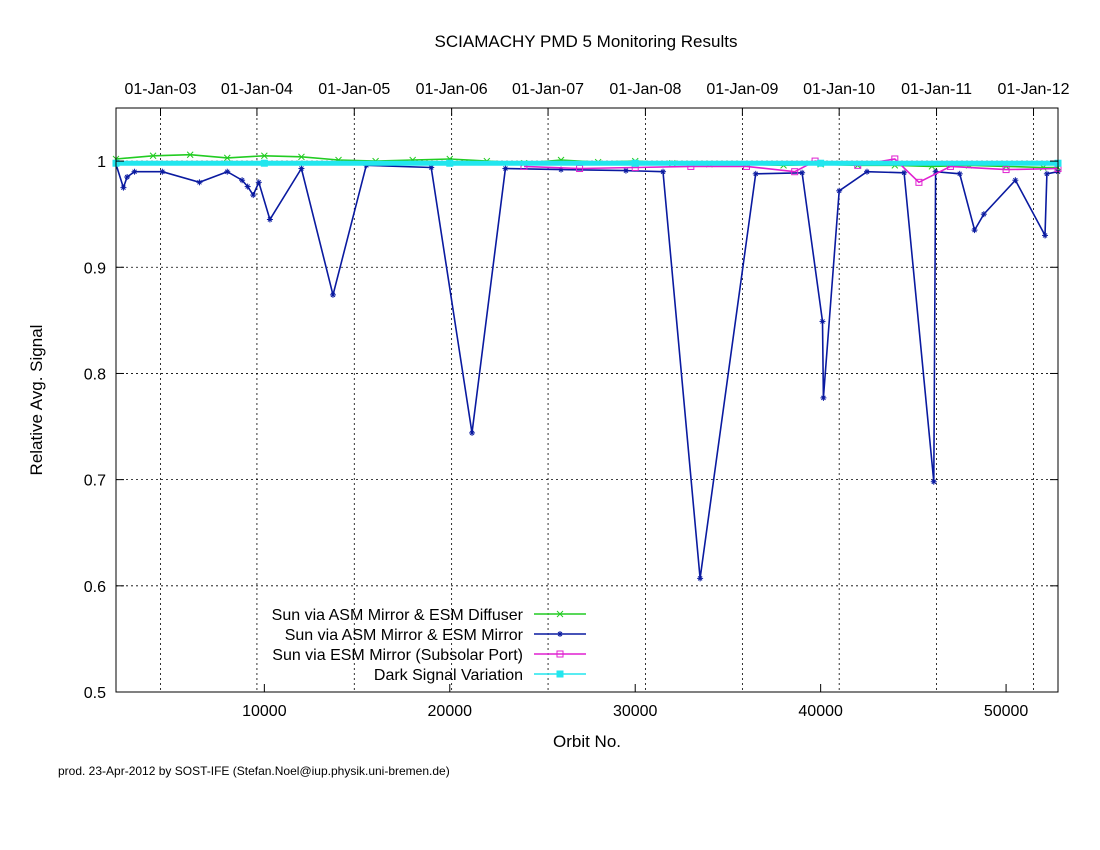  What do you see at coordinates (404, 635) in the screenshot?
I see `legend-label: Sun via ASM Mirror & ESM Mirror` at bounding box center [404, 635].